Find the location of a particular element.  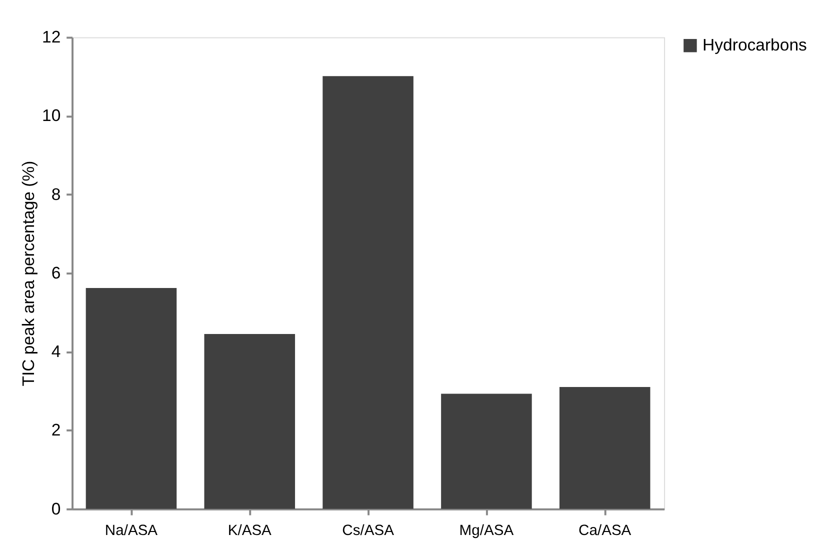

y-tick-label: 2 is located at coordinates (56, 430).